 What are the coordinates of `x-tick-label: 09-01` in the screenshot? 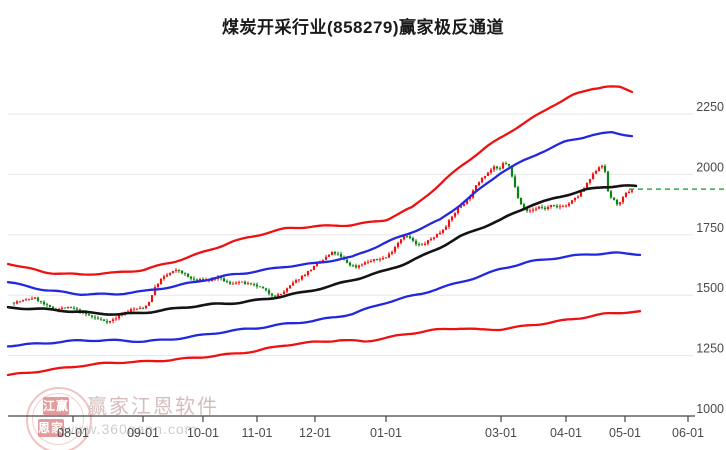 It's located at (143, 433).